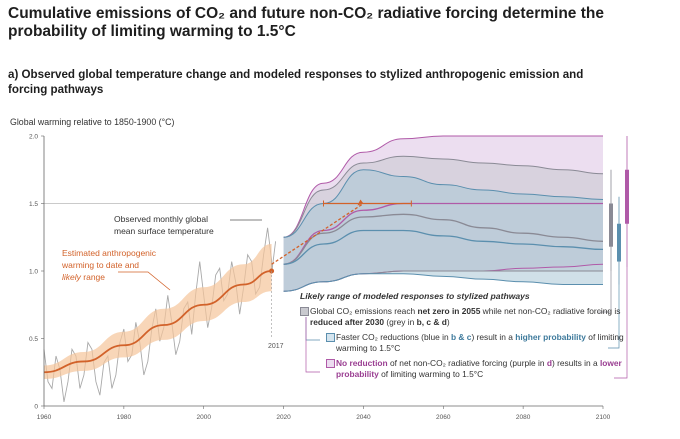 This screenshot has width=680, height=439. What do you see at coordinates (124, 417) in the screenshot?
I see `x-tick-label: 1980` at bounding box center [124, 417].